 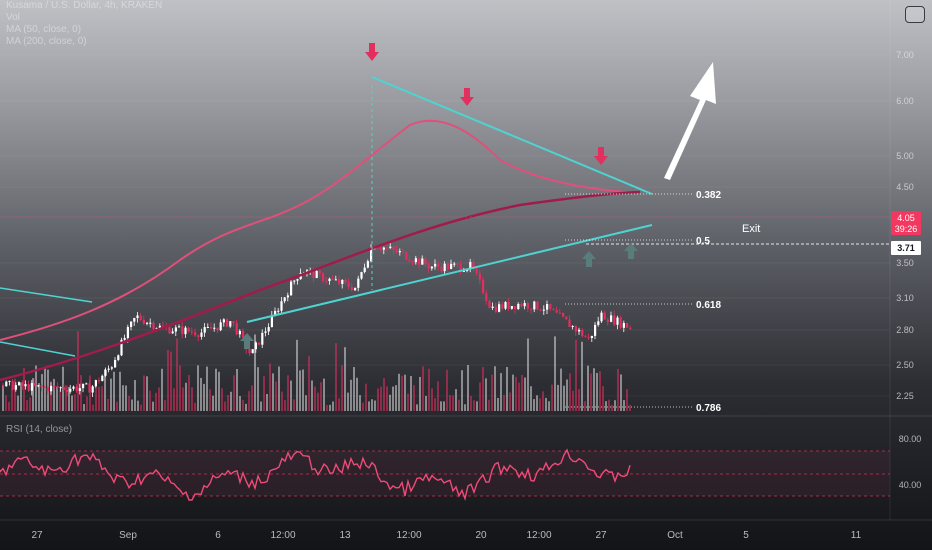 I want to click on fib-label: 0.618, so click(x=708, y=305).